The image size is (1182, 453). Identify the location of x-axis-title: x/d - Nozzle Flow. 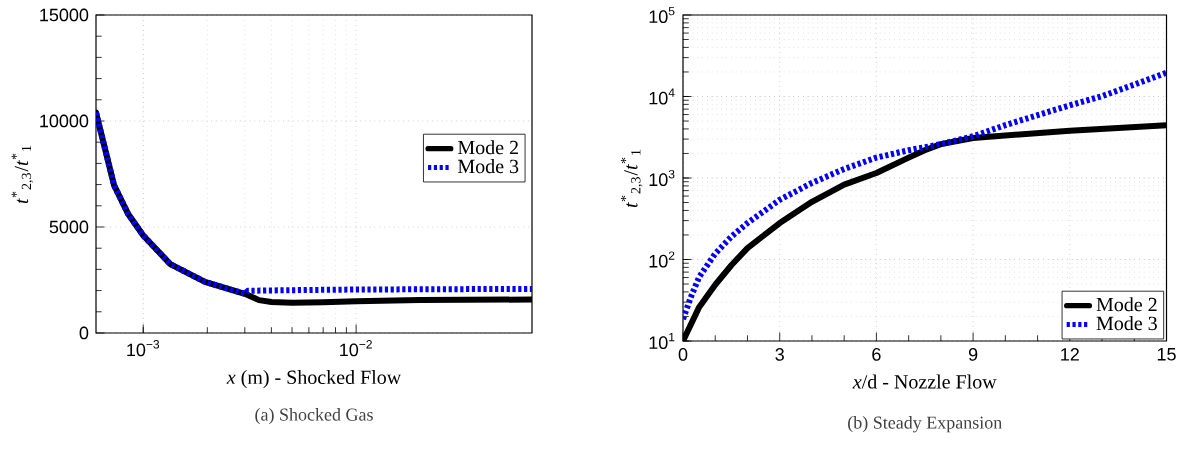
(924, 381).